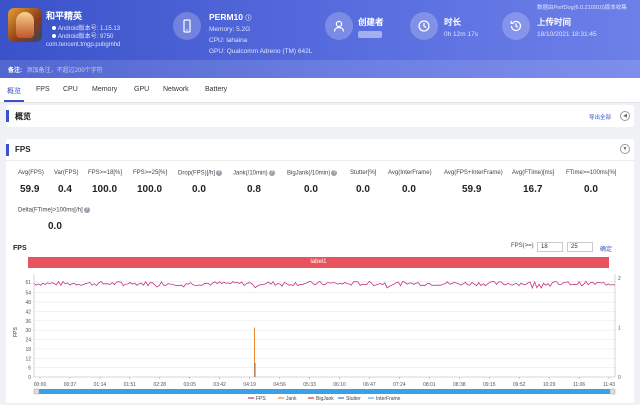 This screenshot has width=640, height=405. I want to click on tab-gpu: GPU, so click(142, 89).